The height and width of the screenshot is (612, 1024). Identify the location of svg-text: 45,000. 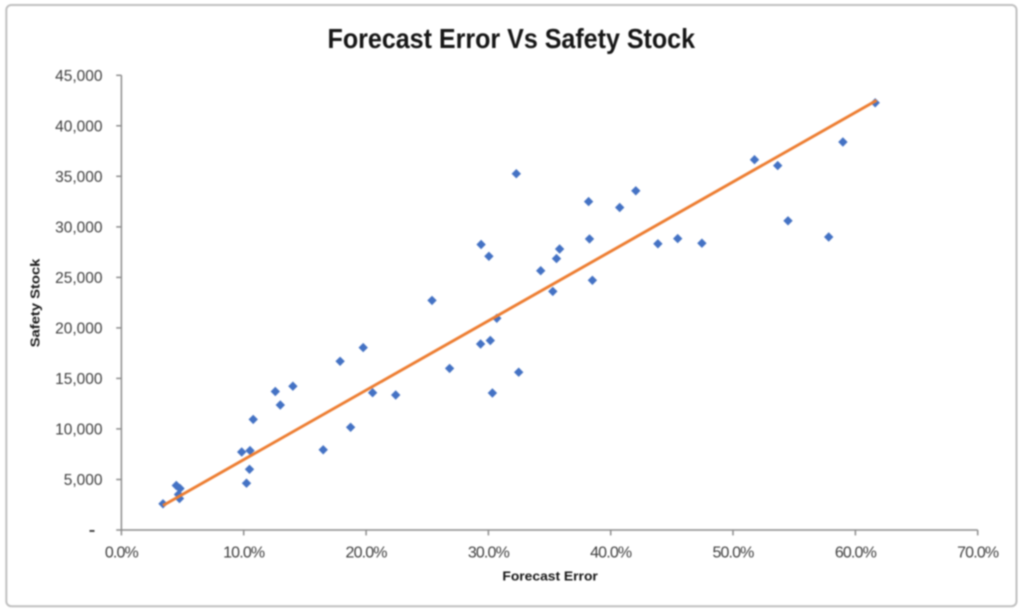
(79, 76).